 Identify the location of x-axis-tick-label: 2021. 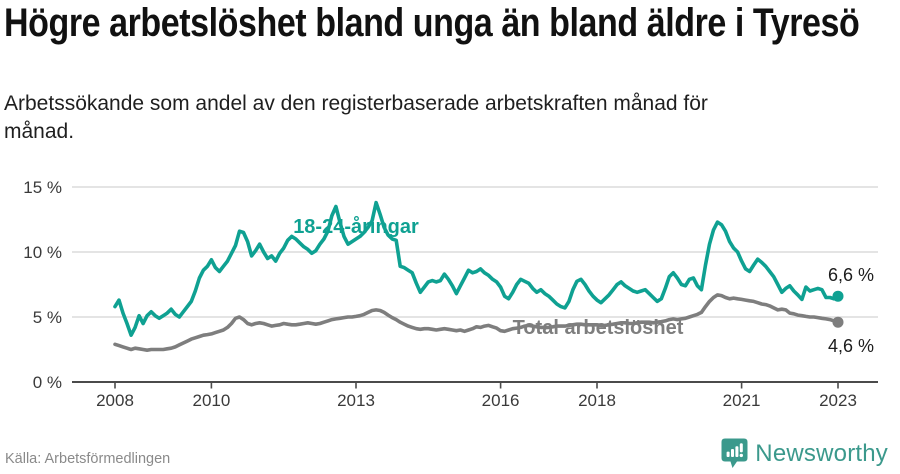
(742, 400).